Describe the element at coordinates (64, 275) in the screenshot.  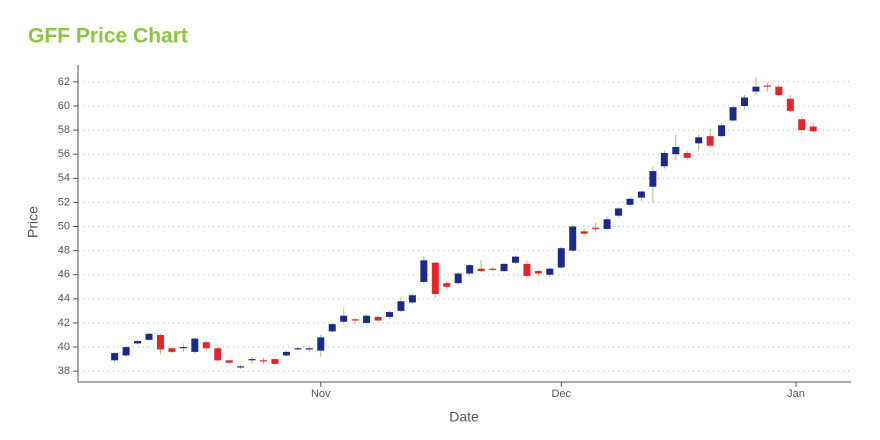
I see `y-tick-label: 46` at that location.